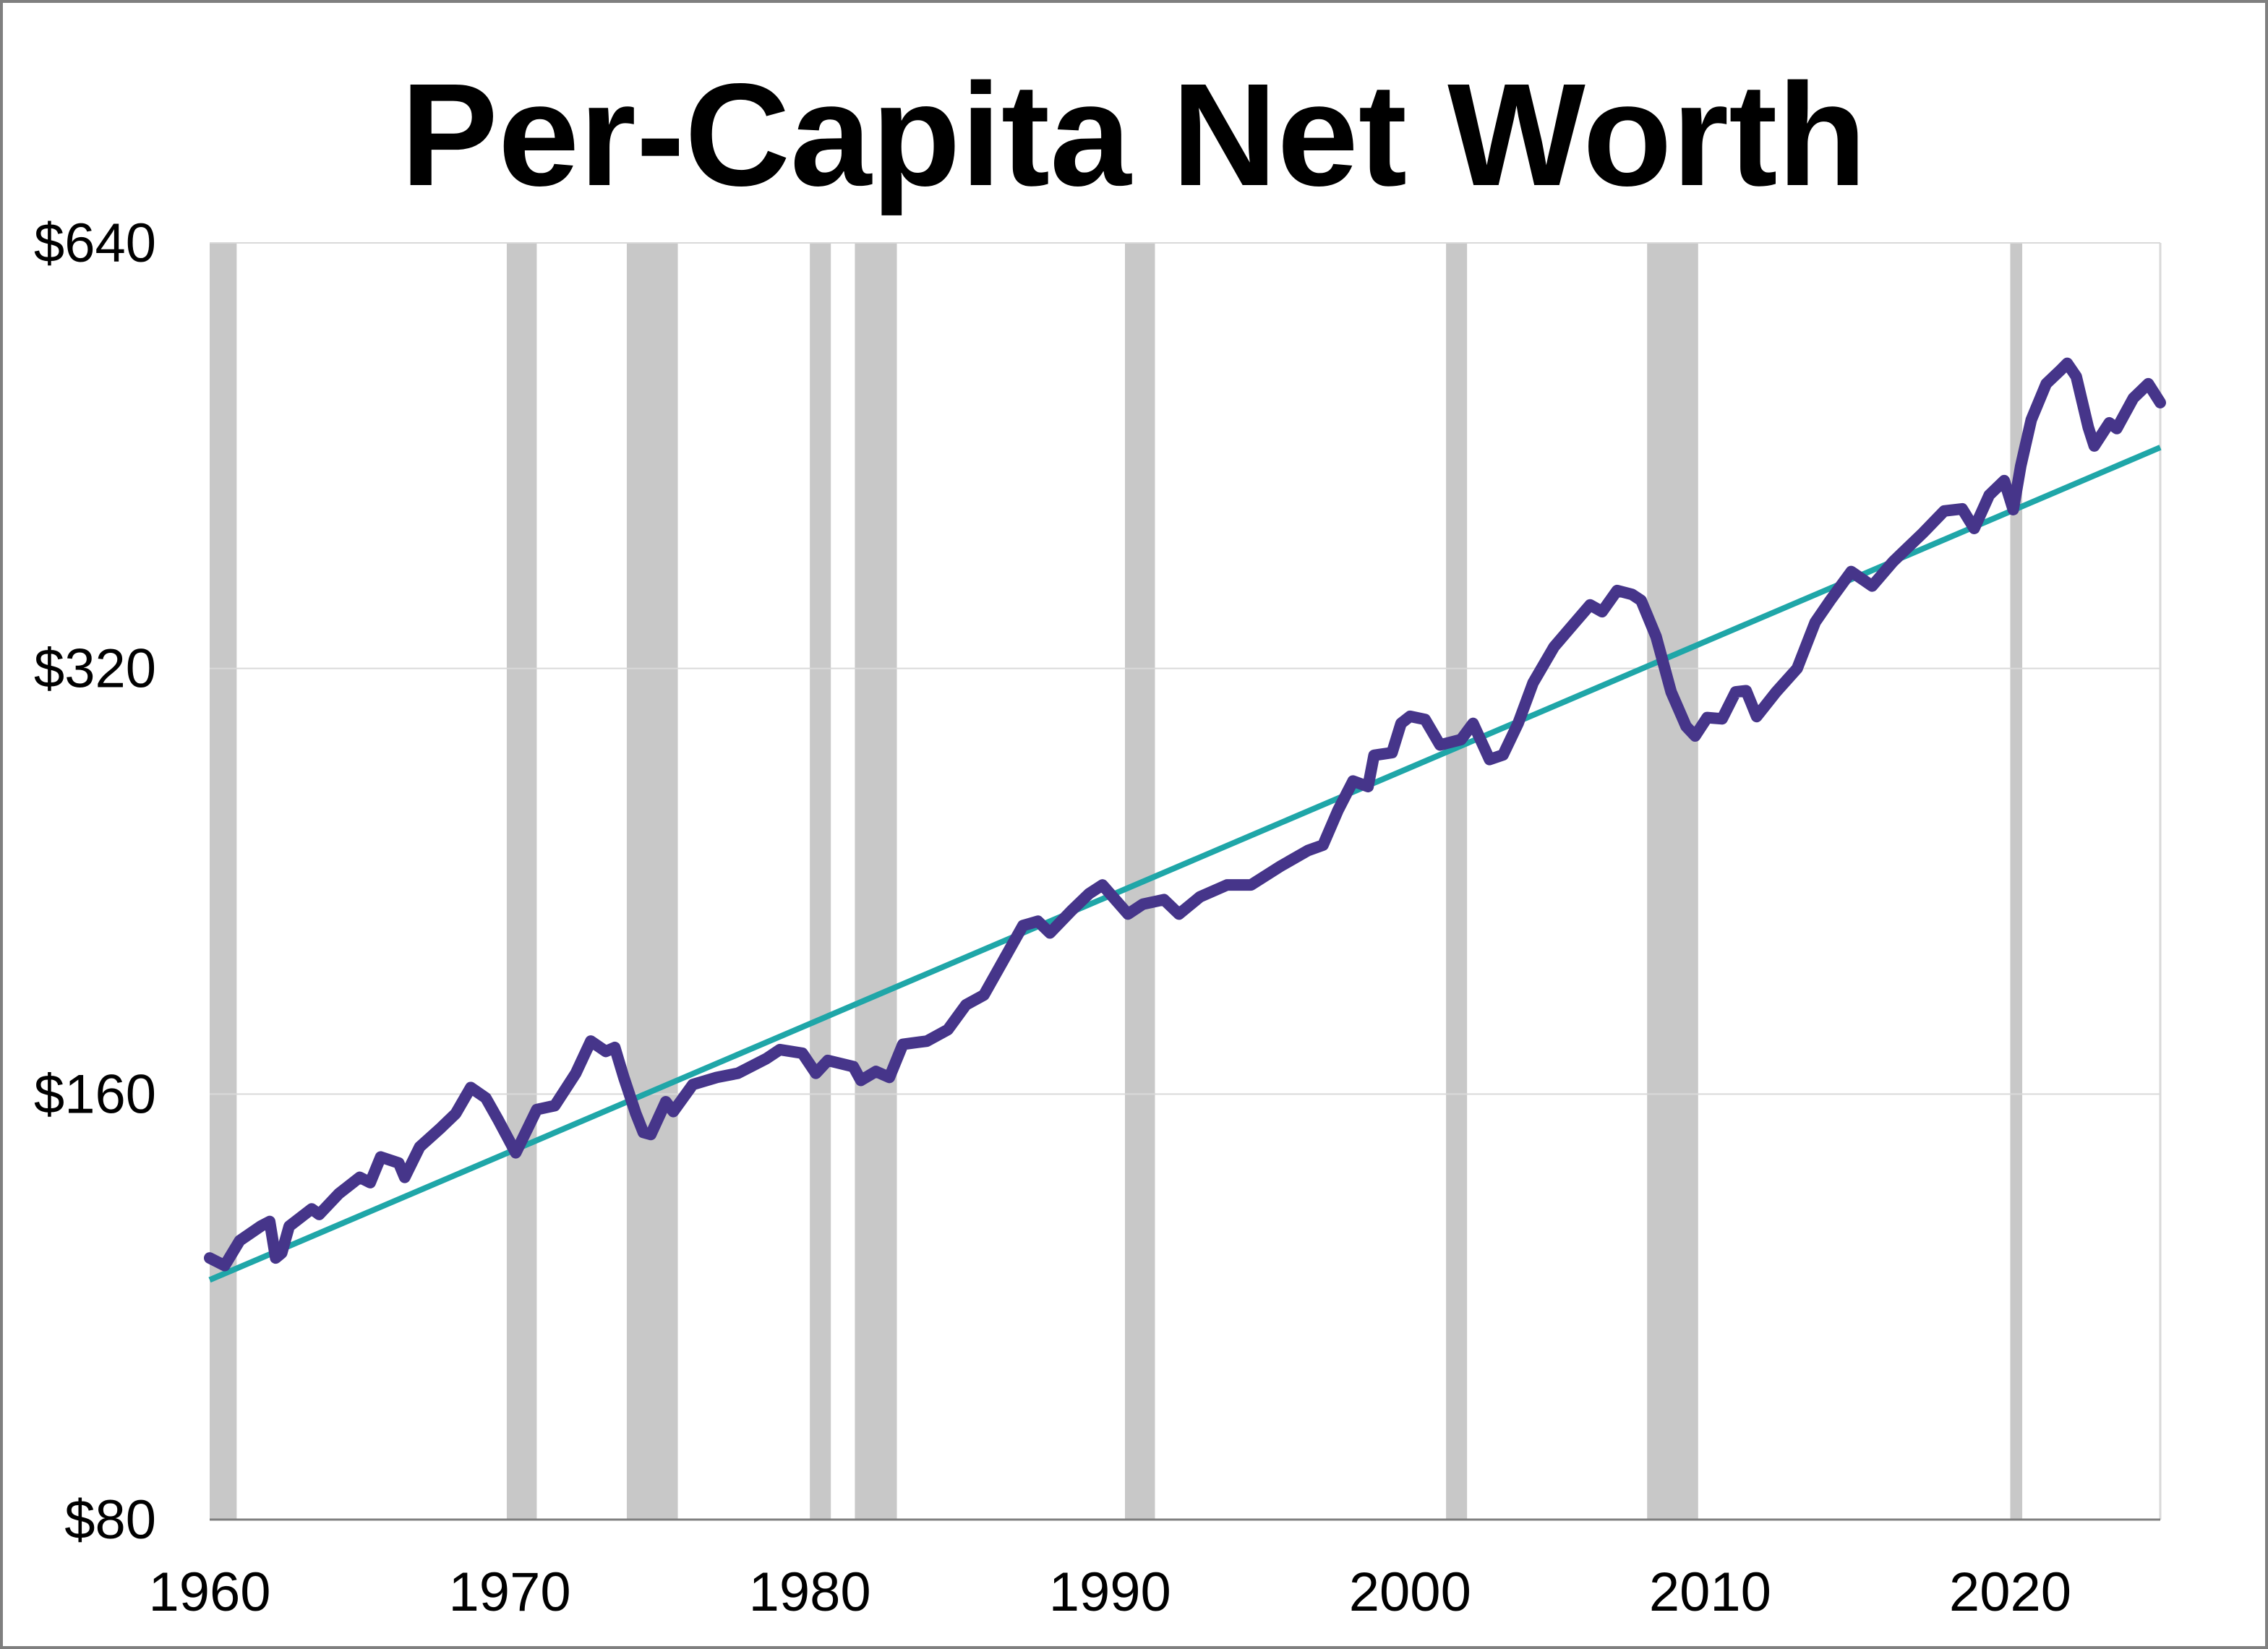 The image size is (2268, 1649). I want to click on y-axis-labels: $80 $160 $320 $640, so click(95, 882).